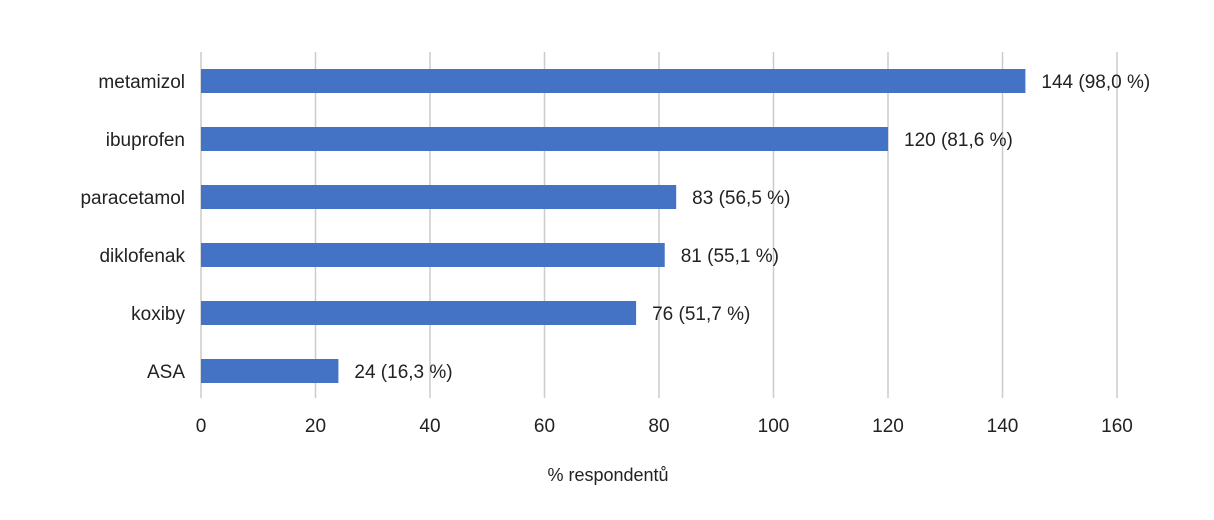 The image size is (1214, 520). Describe the element at coordinates (888, 426) in the screenshot. I see `x-tick-label: 120` at that location.